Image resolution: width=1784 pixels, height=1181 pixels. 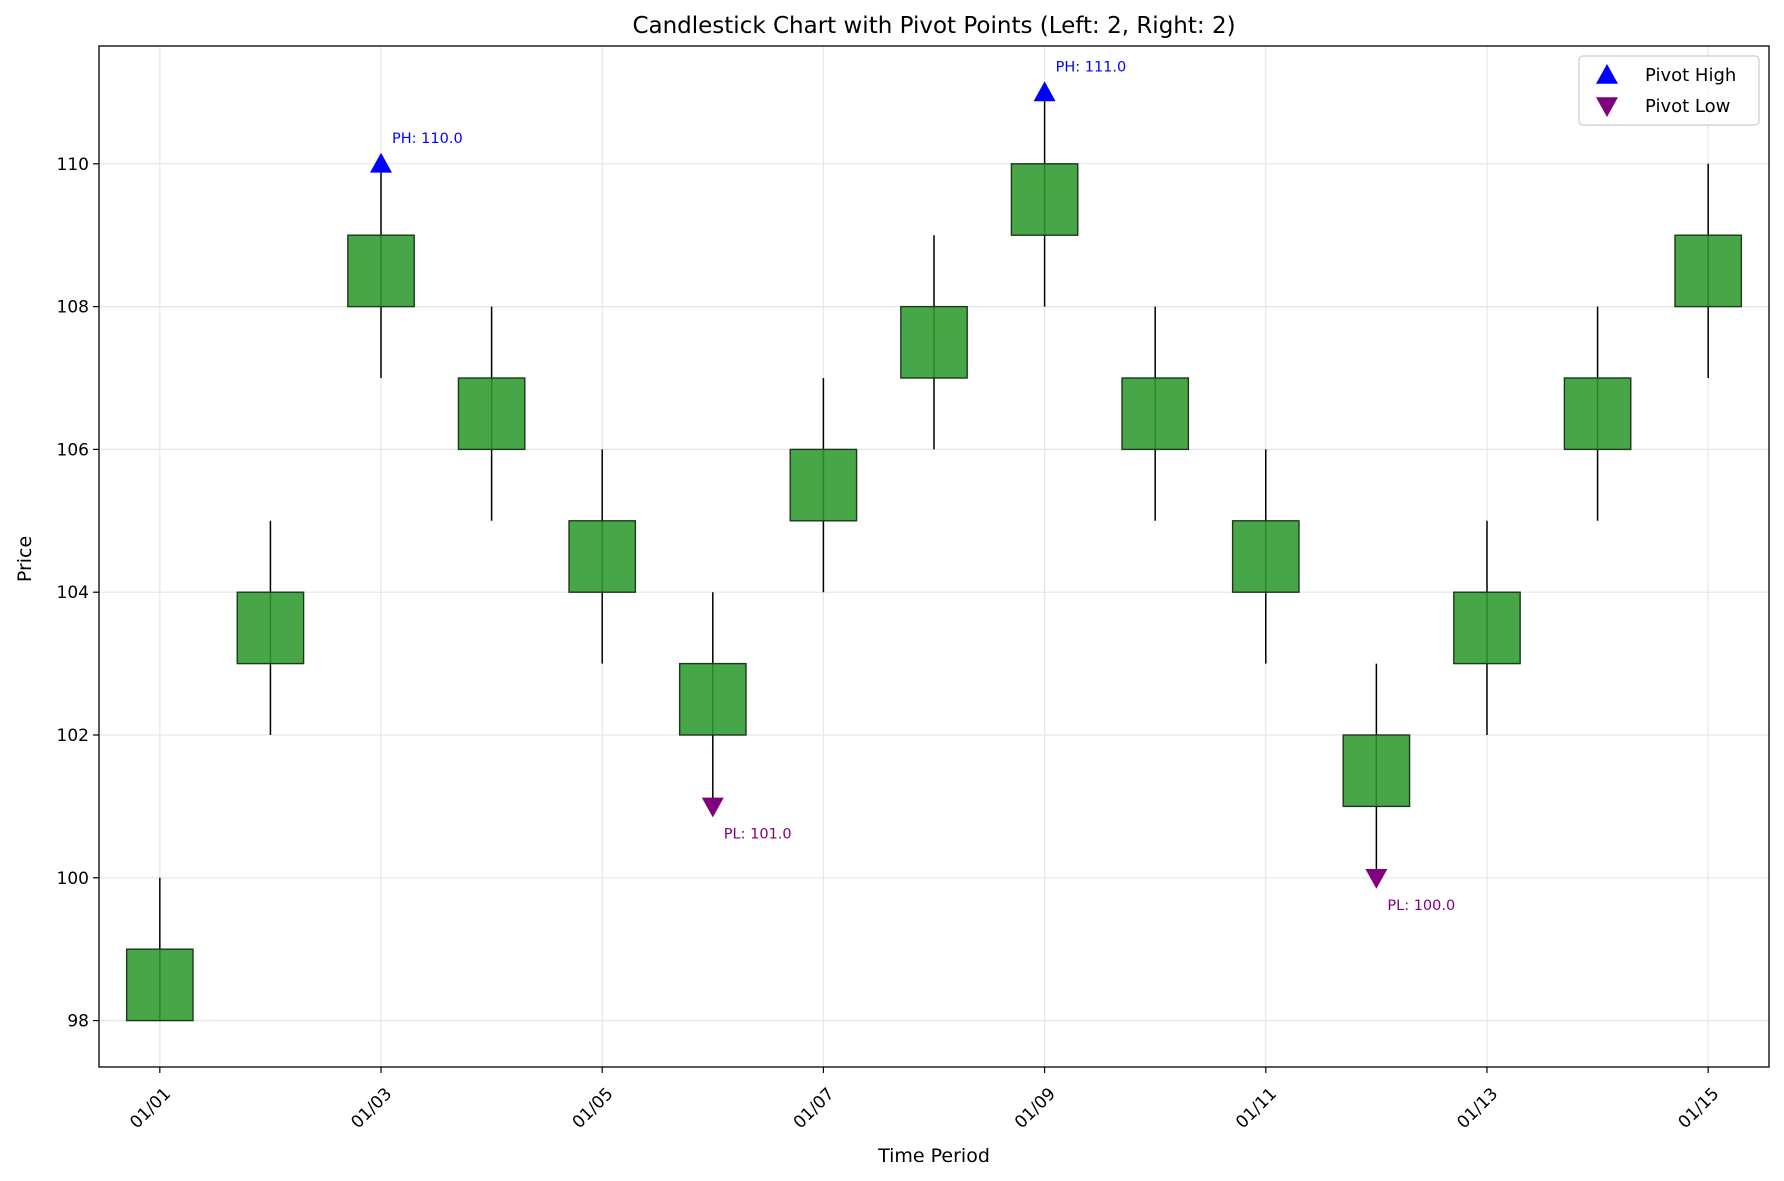 I want to click on y-axis: 98 100 102 104 106 108 110, so click(x=78, y=593).